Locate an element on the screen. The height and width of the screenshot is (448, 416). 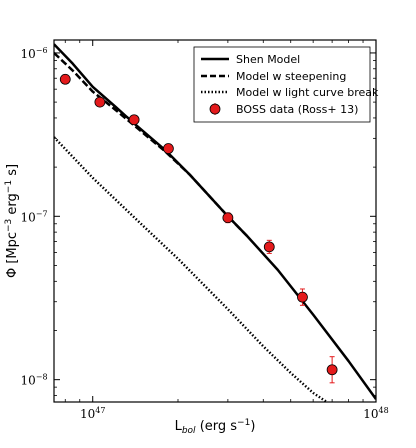
x-axis-label: Lbol (erg s−1) is located at coordinates (215, 427).